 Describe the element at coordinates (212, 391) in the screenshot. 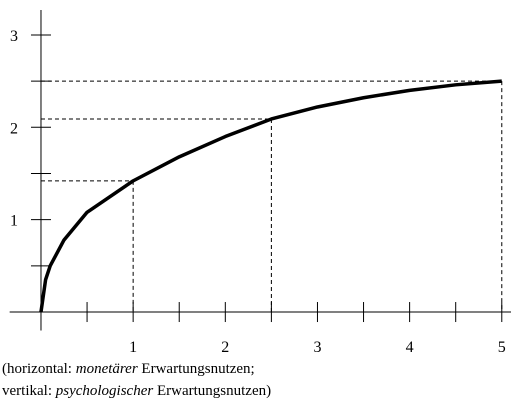

I see `caption-part: Erwartungsnutzen)` at that location.